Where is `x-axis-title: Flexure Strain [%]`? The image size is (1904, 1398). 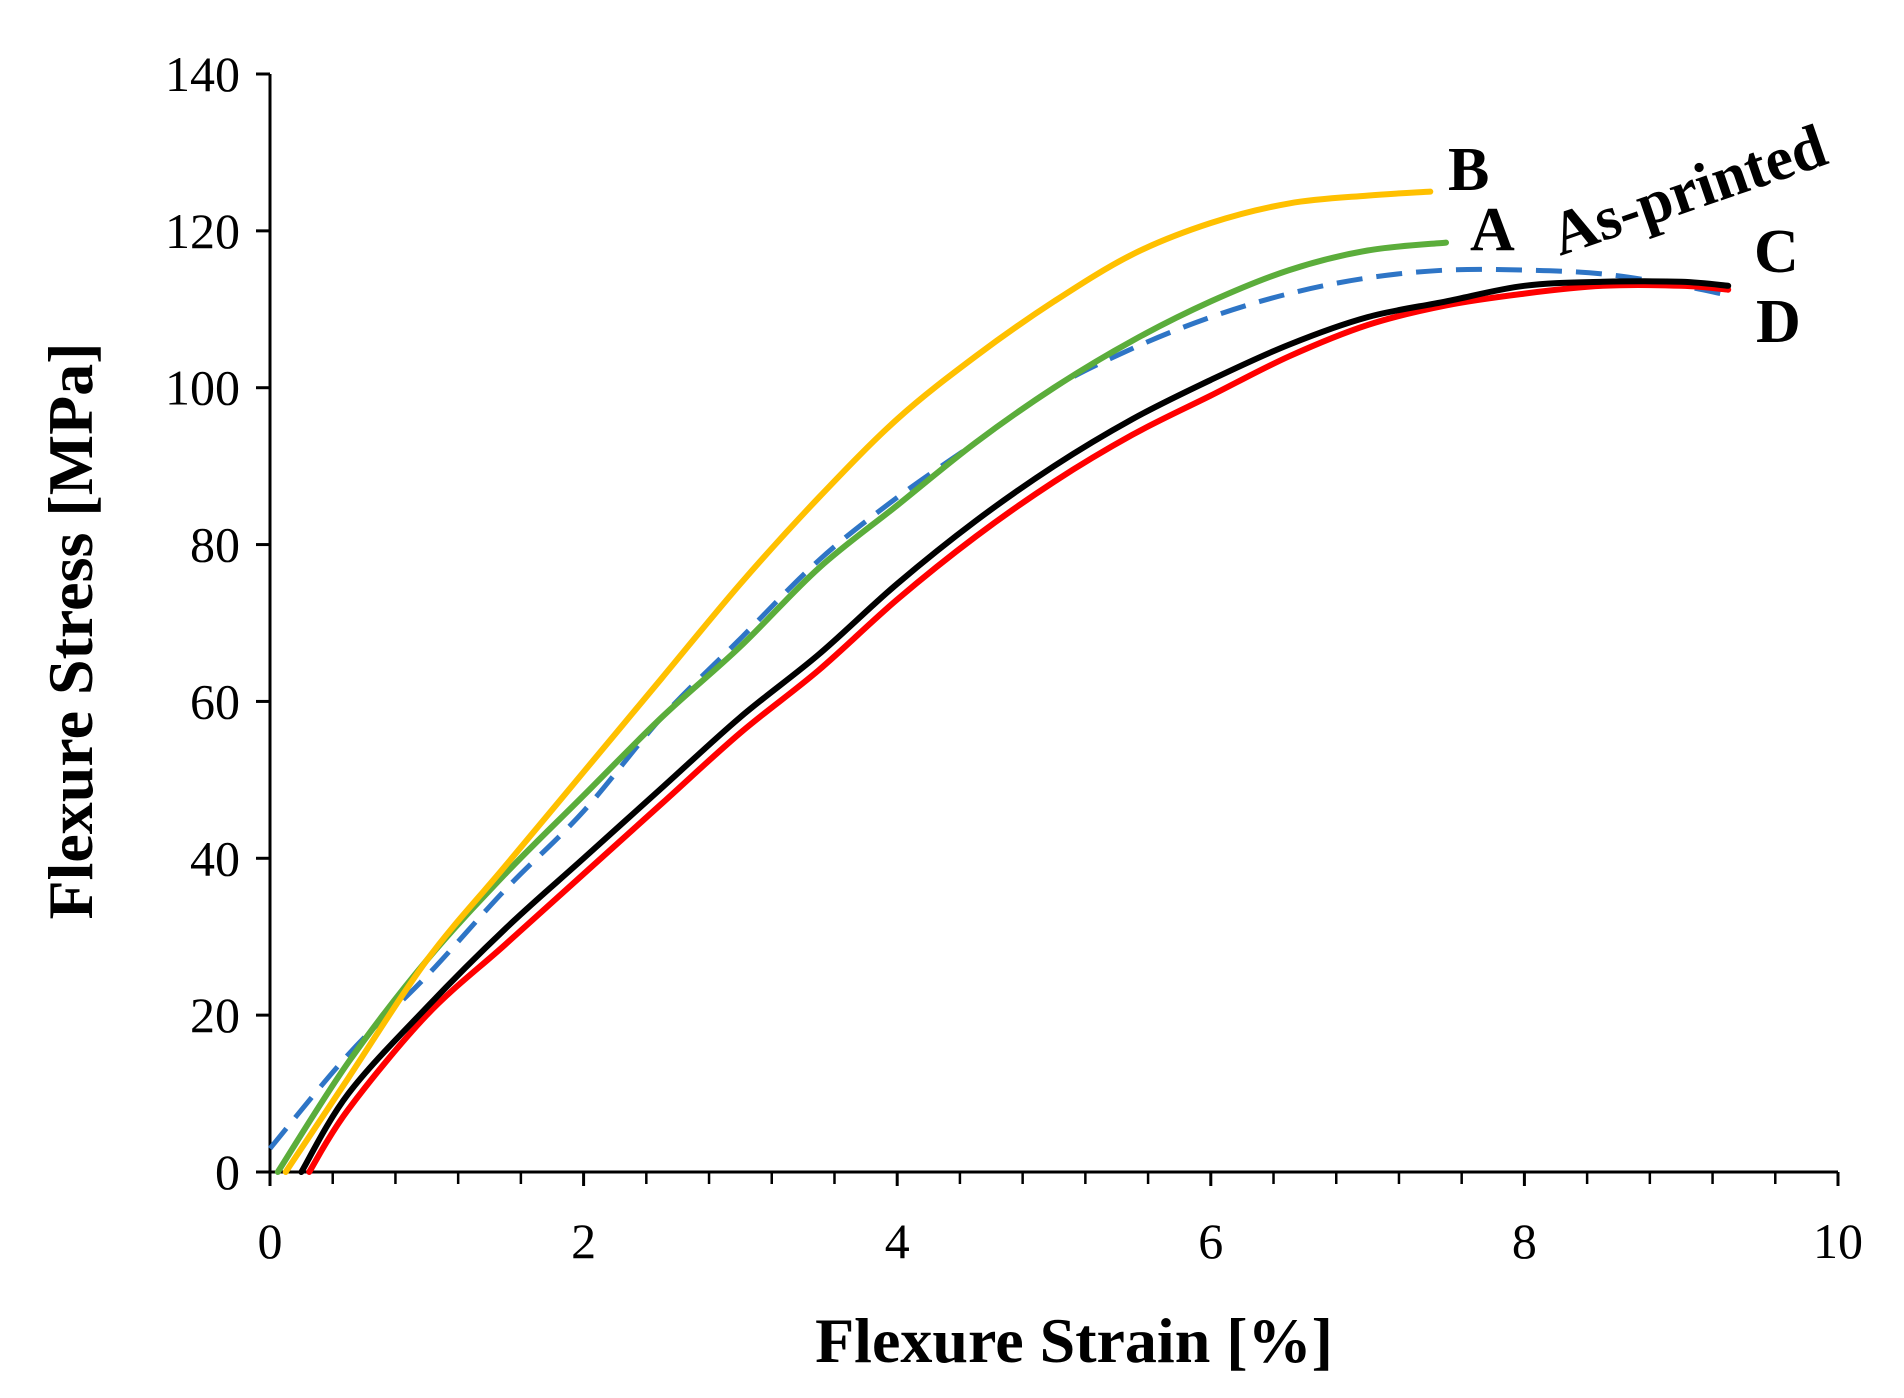 x-axis-title: Flexure Strain [%] is located at coordinates (1074, 1340).